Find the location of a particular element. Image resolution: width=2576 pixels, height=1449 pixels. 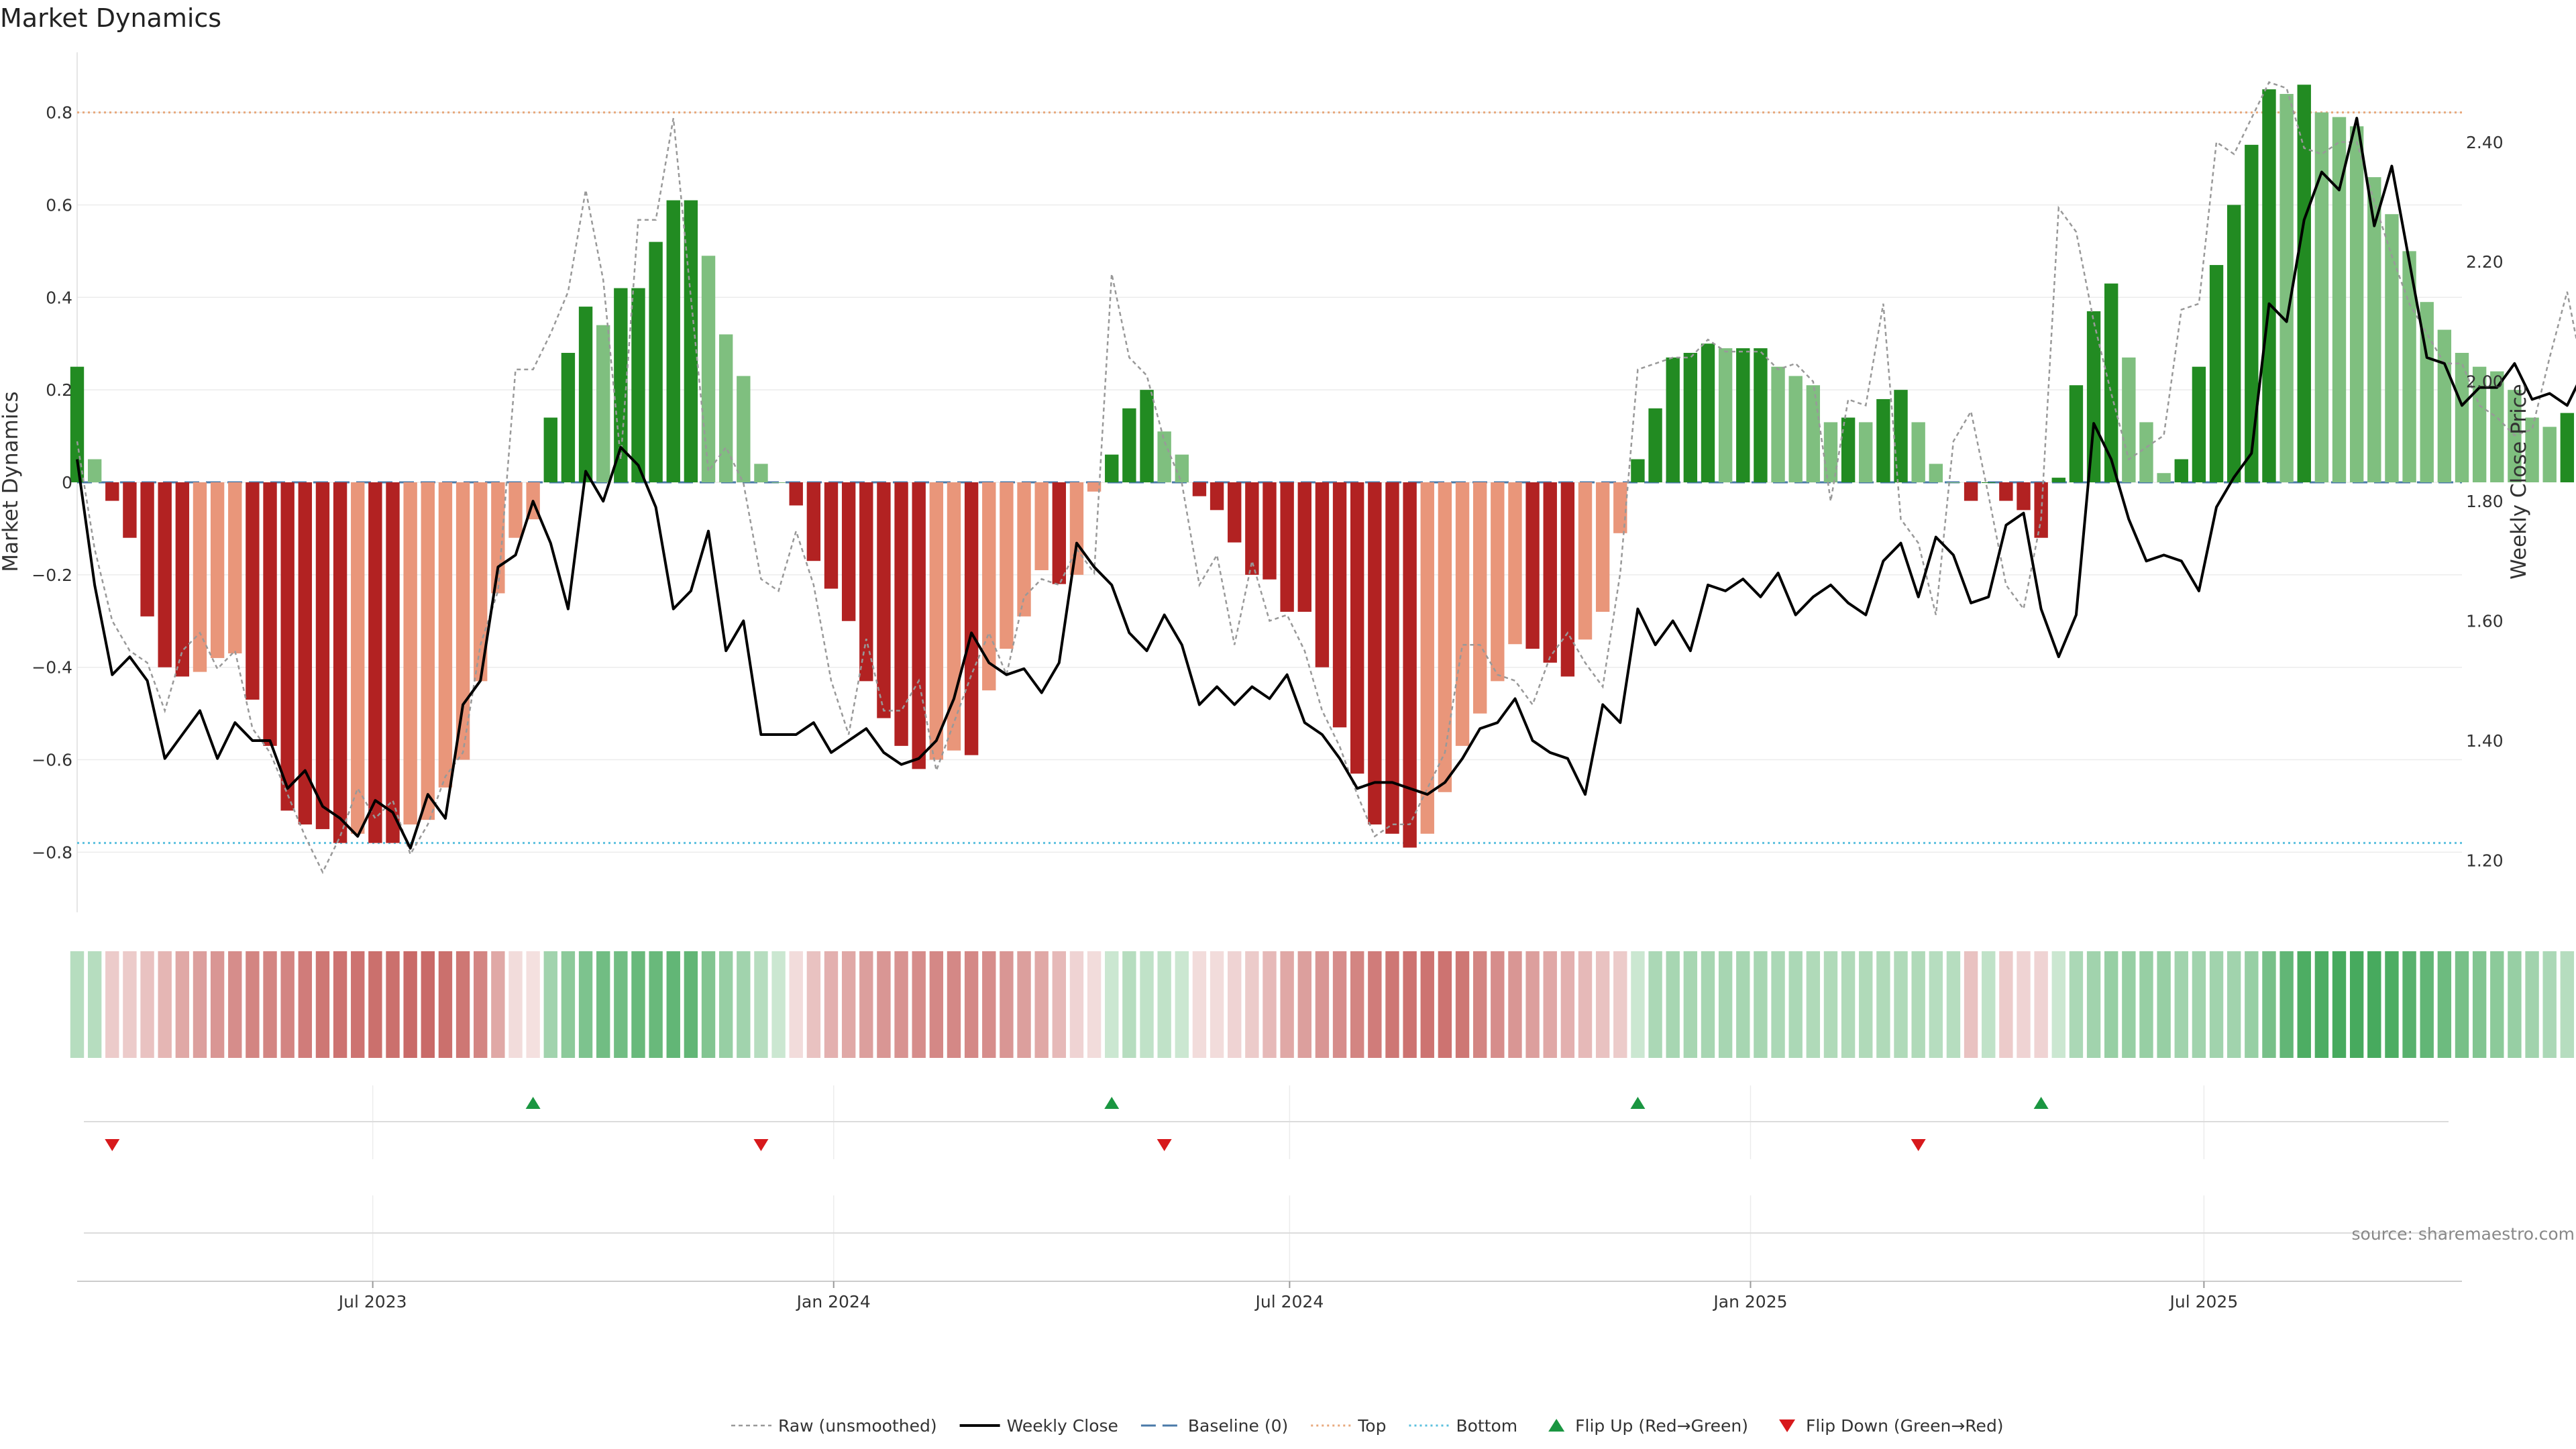

left-axis-label: Market Dynamics is located at coordinates (11, 481).